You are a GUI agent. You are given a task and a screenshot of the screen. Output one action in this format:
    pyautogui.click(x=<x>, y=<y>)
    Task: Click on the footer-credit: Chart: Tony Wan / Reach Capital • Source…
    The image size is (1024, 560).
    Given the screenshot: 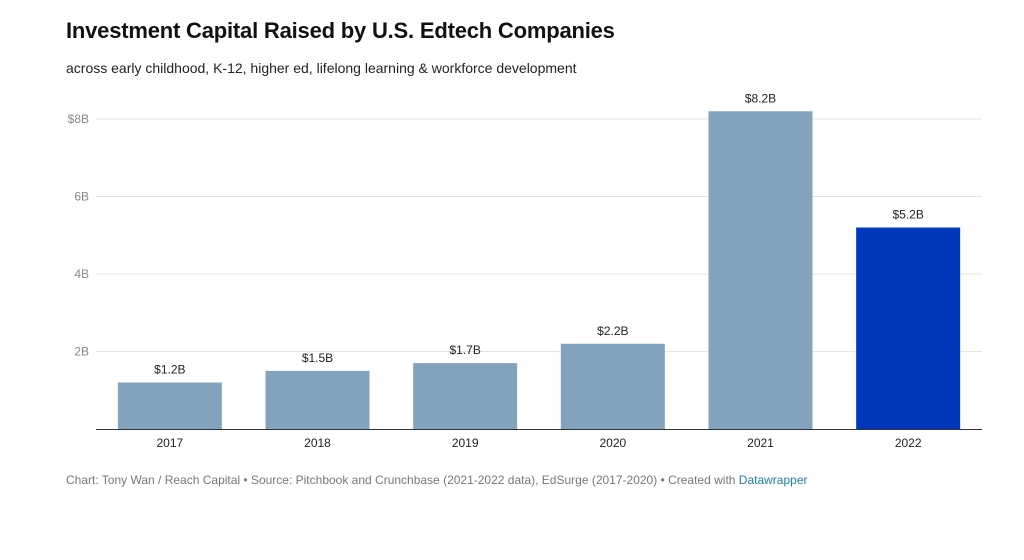 What is the action you would take?
    pyautogui.click(x=402, y=480)
    